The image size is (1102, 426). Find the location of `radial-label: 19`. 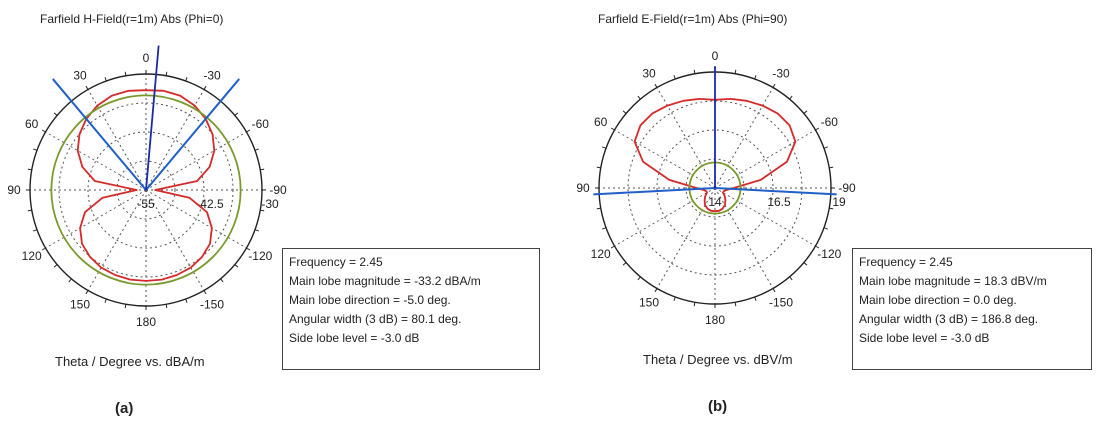

radial-label: 19 is located at coordinates (839, 202).